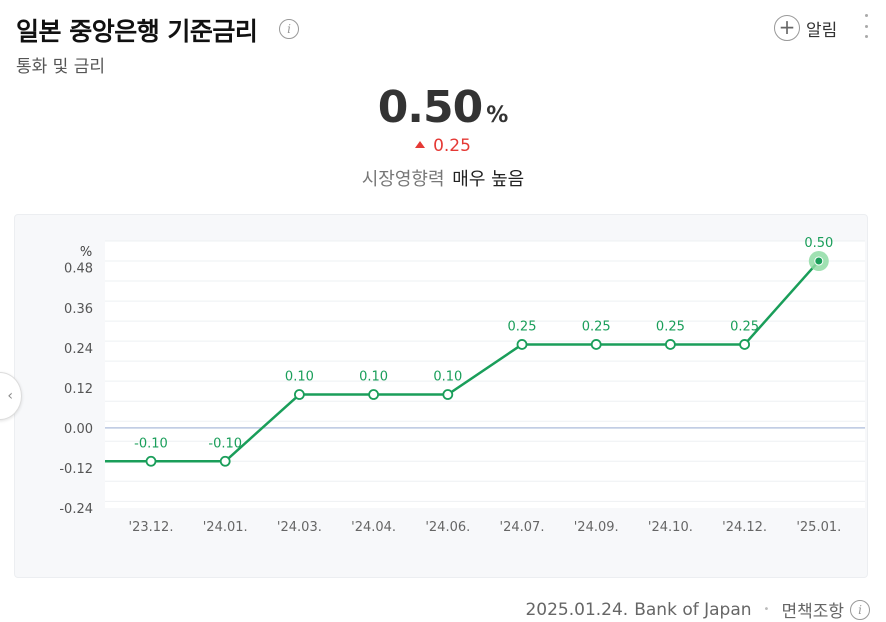  I want to click on rate-change: 0.25, so click(443, 146).